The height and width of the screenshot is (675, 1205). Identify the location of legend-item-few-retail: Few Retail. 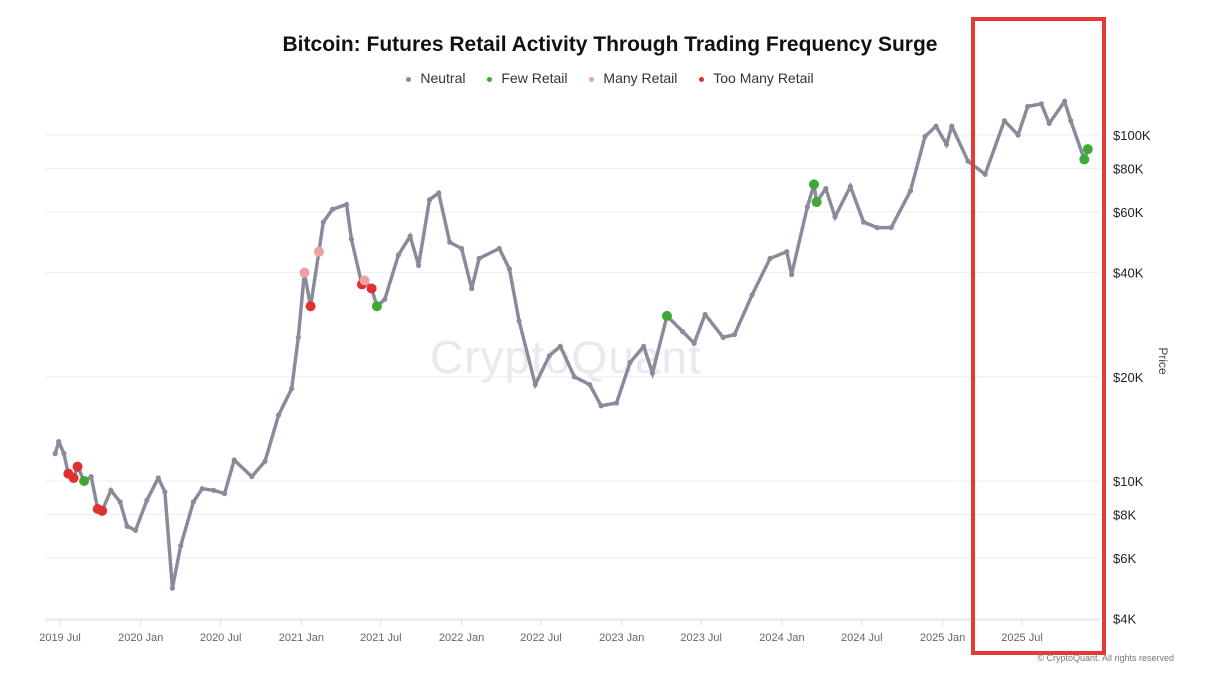
(527, 78).